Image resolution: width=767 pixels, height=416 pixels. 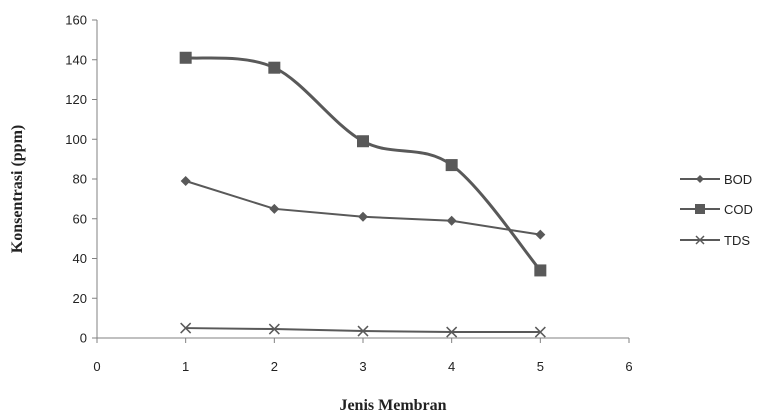 What do you see at coordinates (96, 366) in the screenshot?
I see `x-tick-label: 0` at bounding box center [96, 366].